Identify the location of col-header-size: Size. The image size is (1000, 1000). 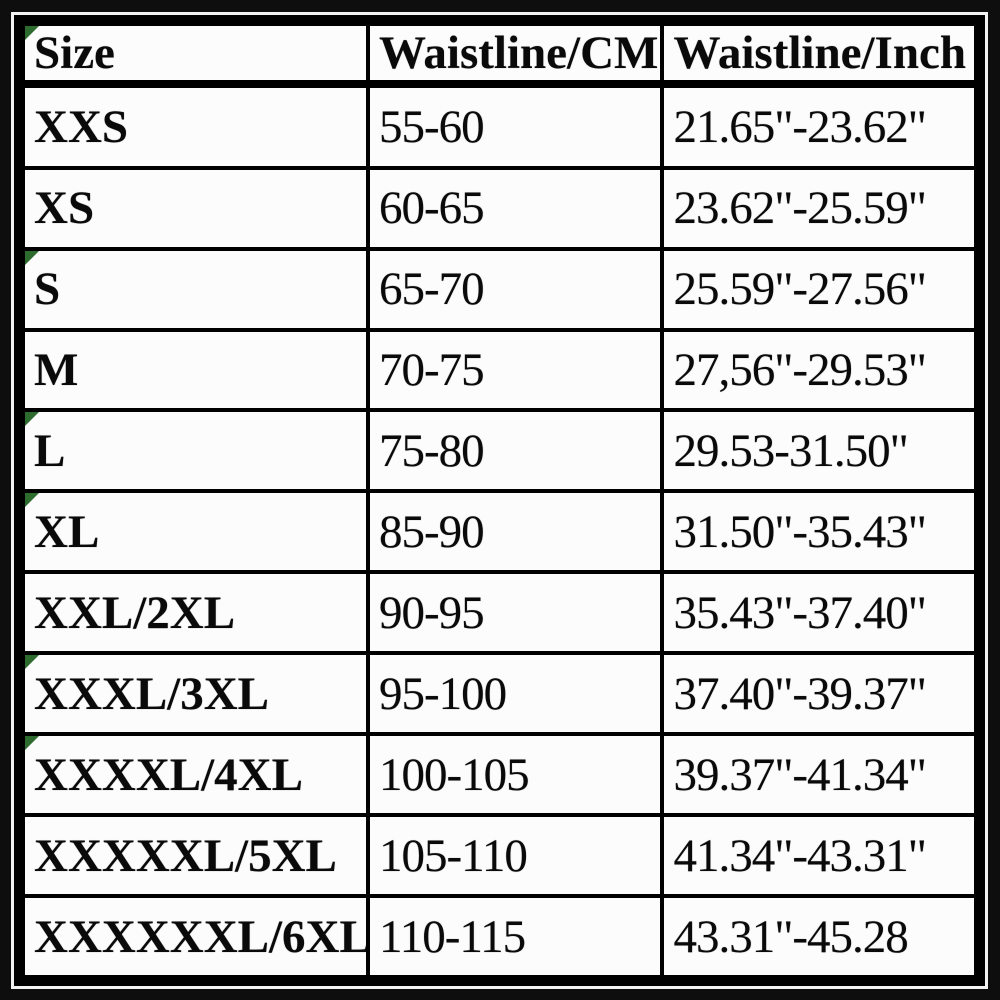
(195, 55).